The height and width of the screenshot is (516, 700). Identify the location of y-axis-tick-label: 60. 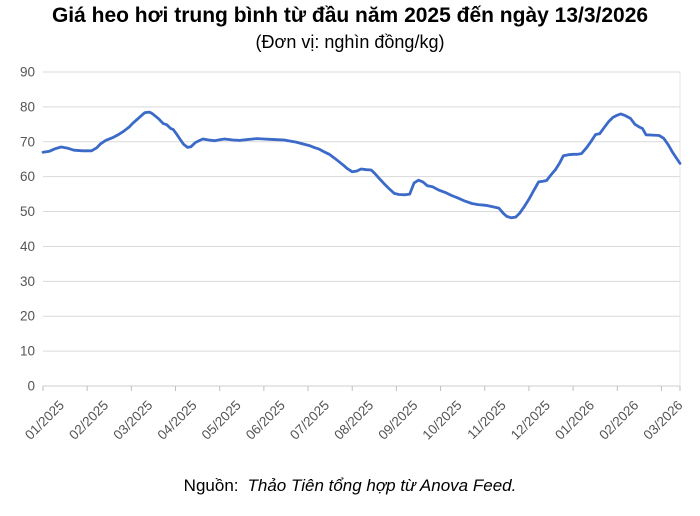
(27, 176).